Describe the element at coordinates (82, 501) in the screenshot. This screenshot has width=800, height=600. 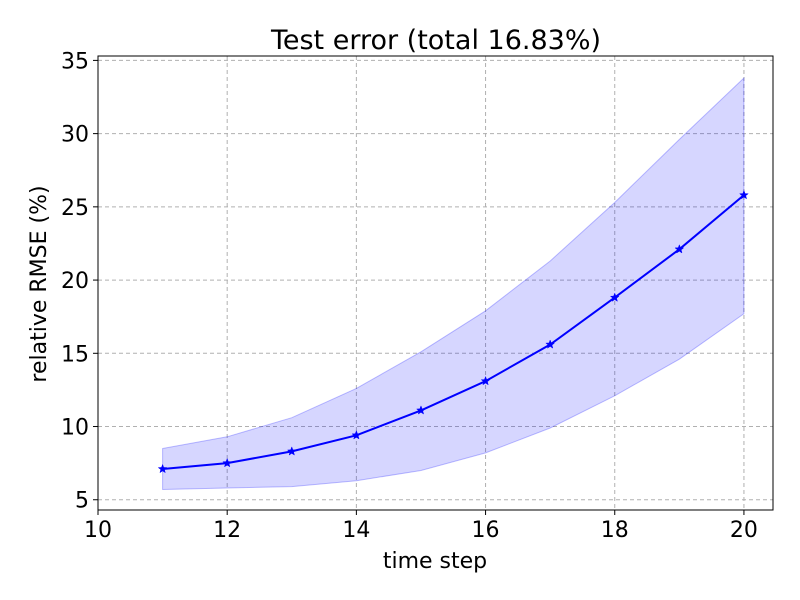
I see `y-tick-label: 5` at that location.